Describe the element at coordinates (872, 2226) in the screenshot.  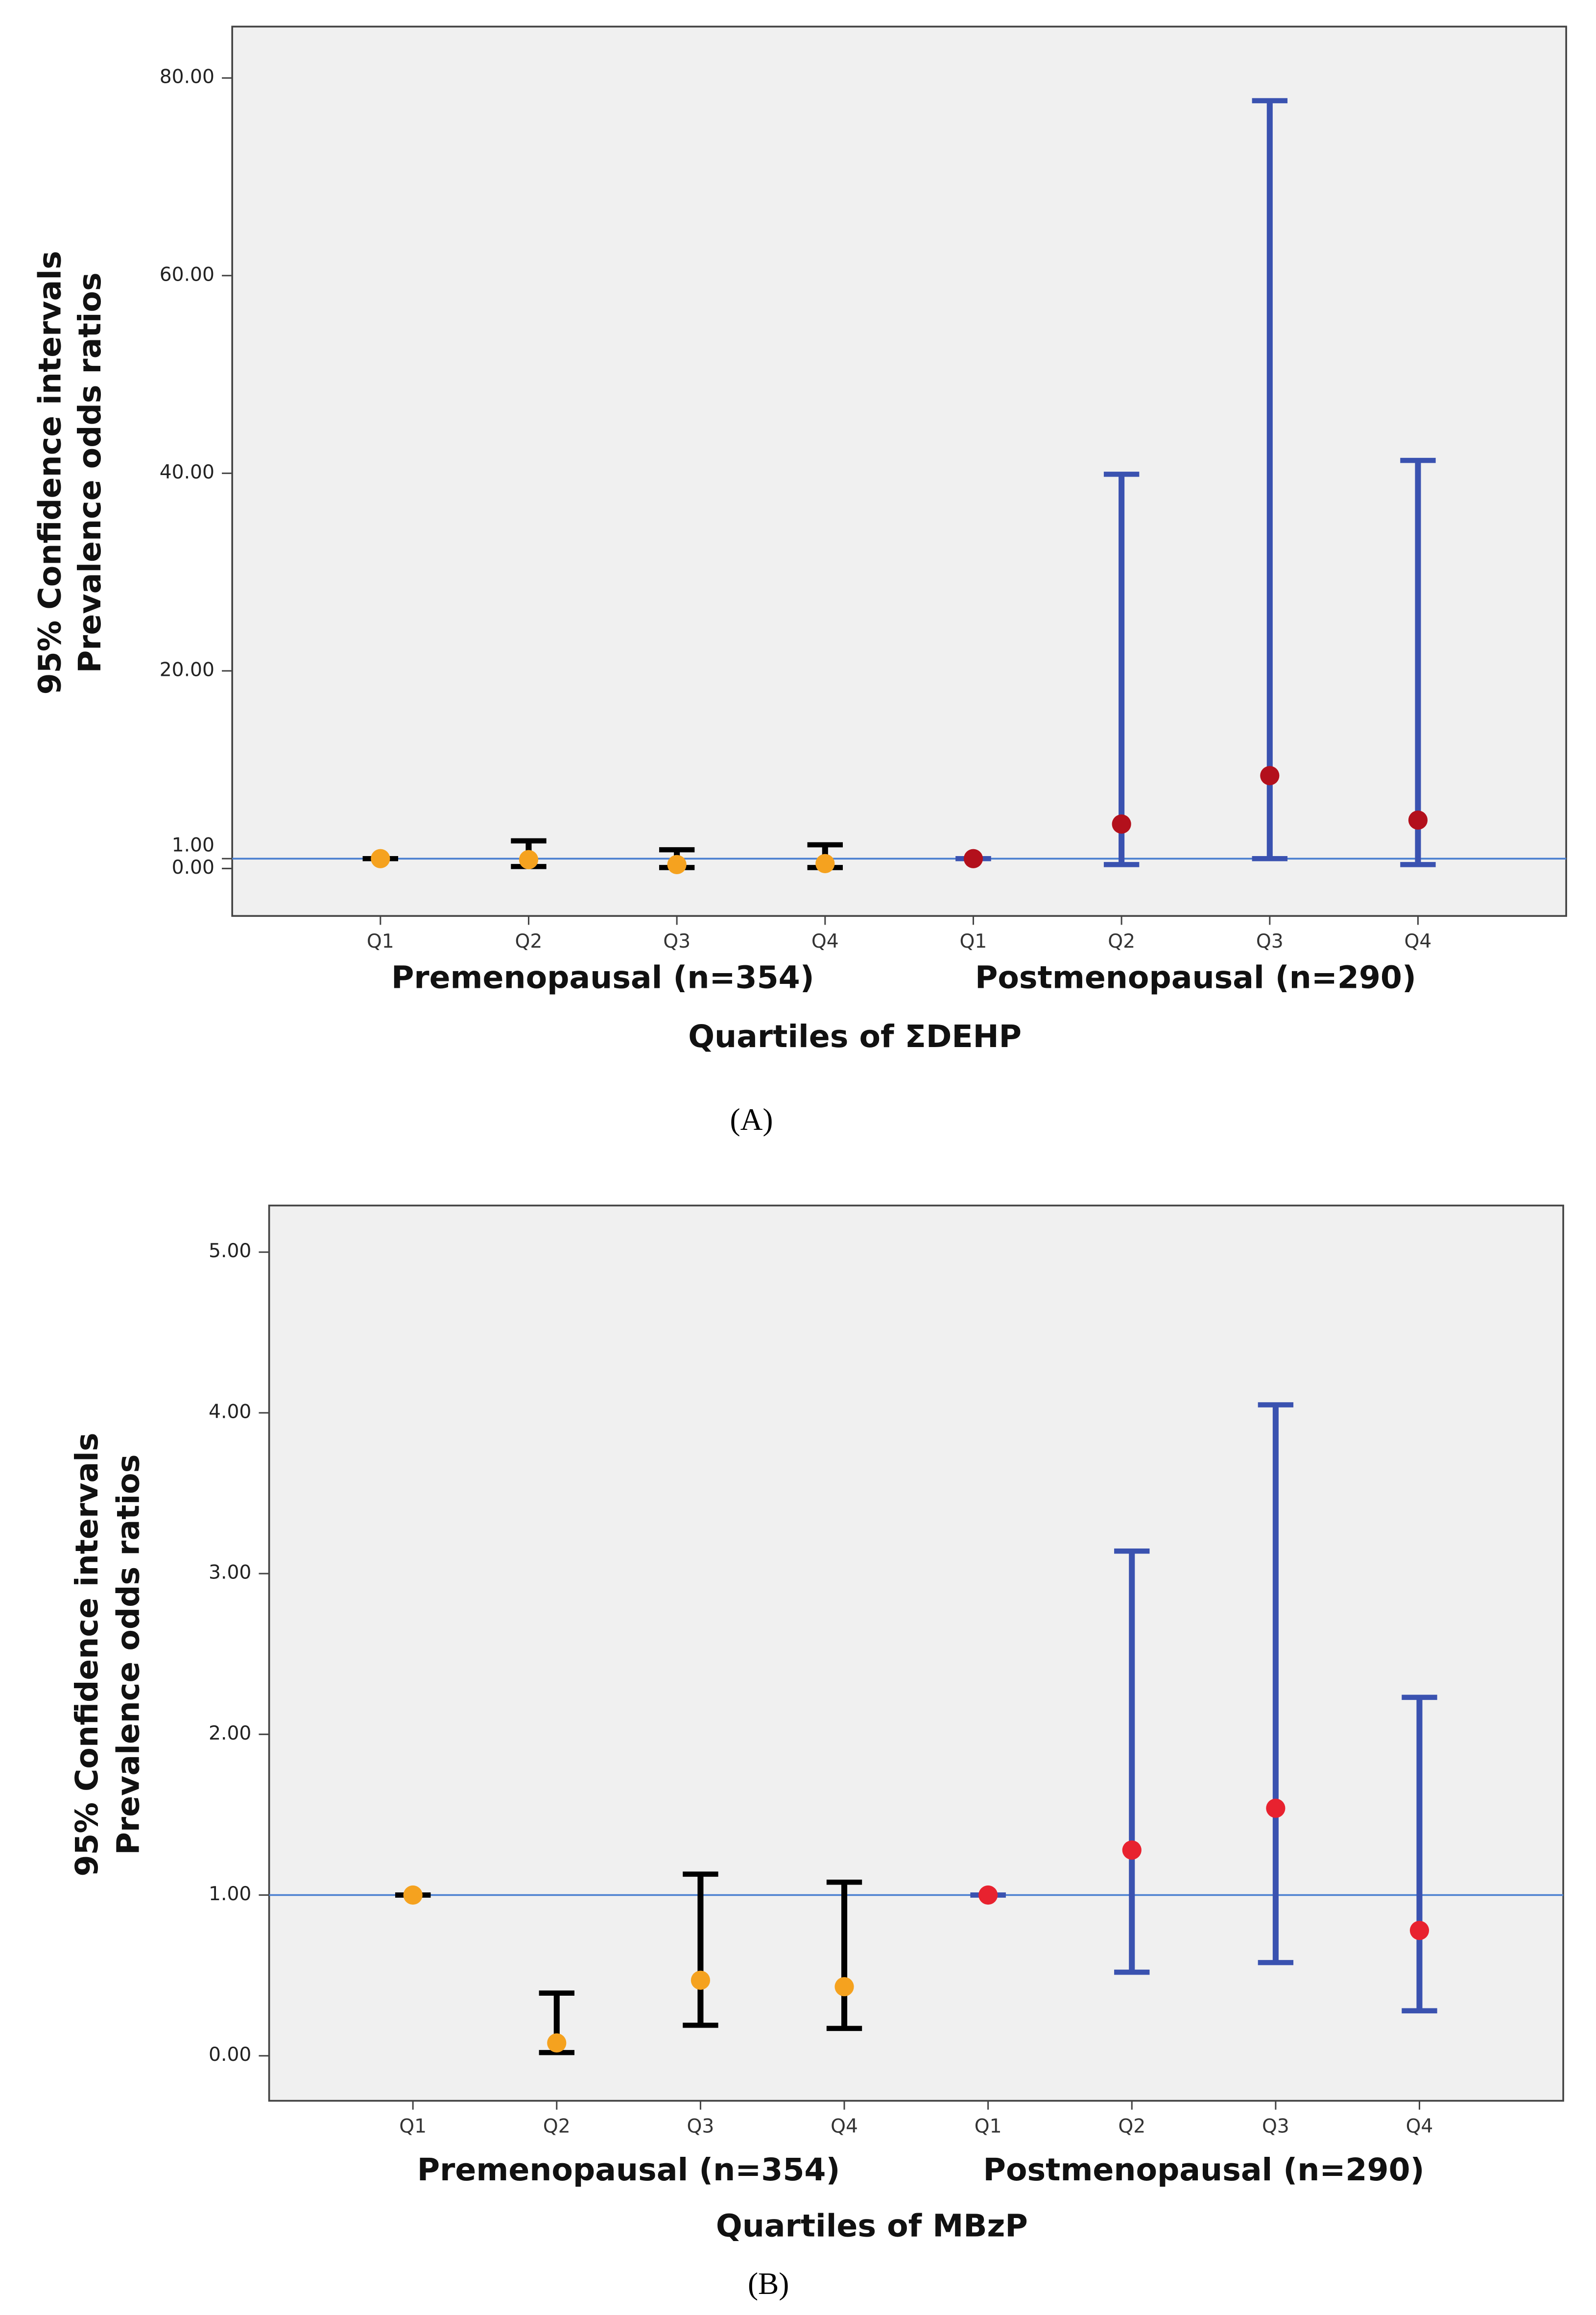
I see `x-axis-label: Quartiles of MBzP` at that location.